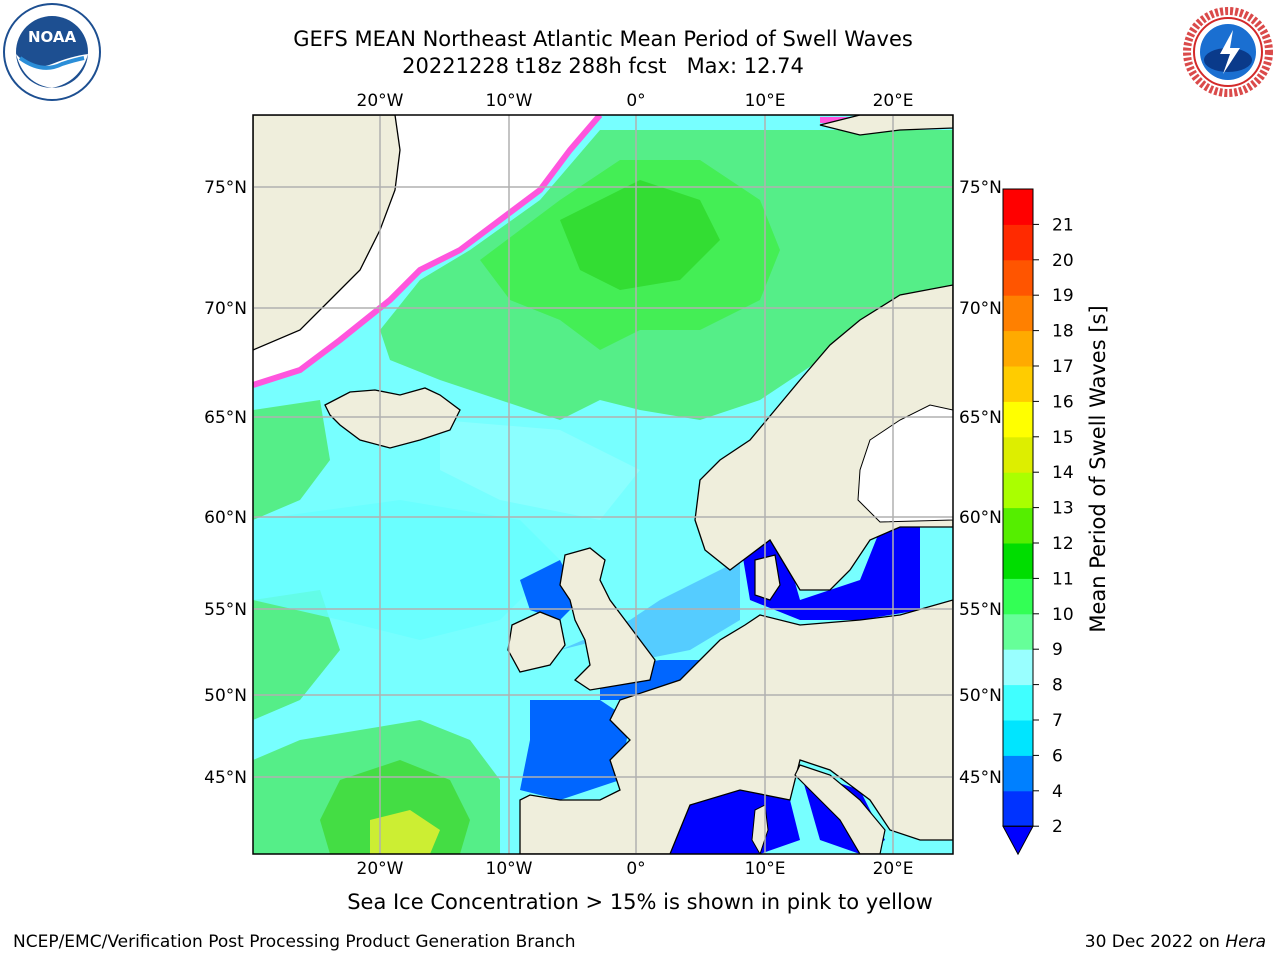  What do you see at coordinates (1063, 296) in the screenshot?
I see `colorbar-tick-label: 19` at bounding box center [1063, 296].